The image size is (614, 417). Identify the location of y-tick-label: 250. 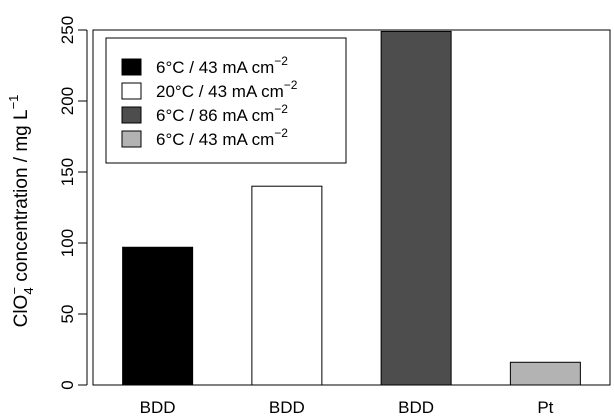
(67, 30).